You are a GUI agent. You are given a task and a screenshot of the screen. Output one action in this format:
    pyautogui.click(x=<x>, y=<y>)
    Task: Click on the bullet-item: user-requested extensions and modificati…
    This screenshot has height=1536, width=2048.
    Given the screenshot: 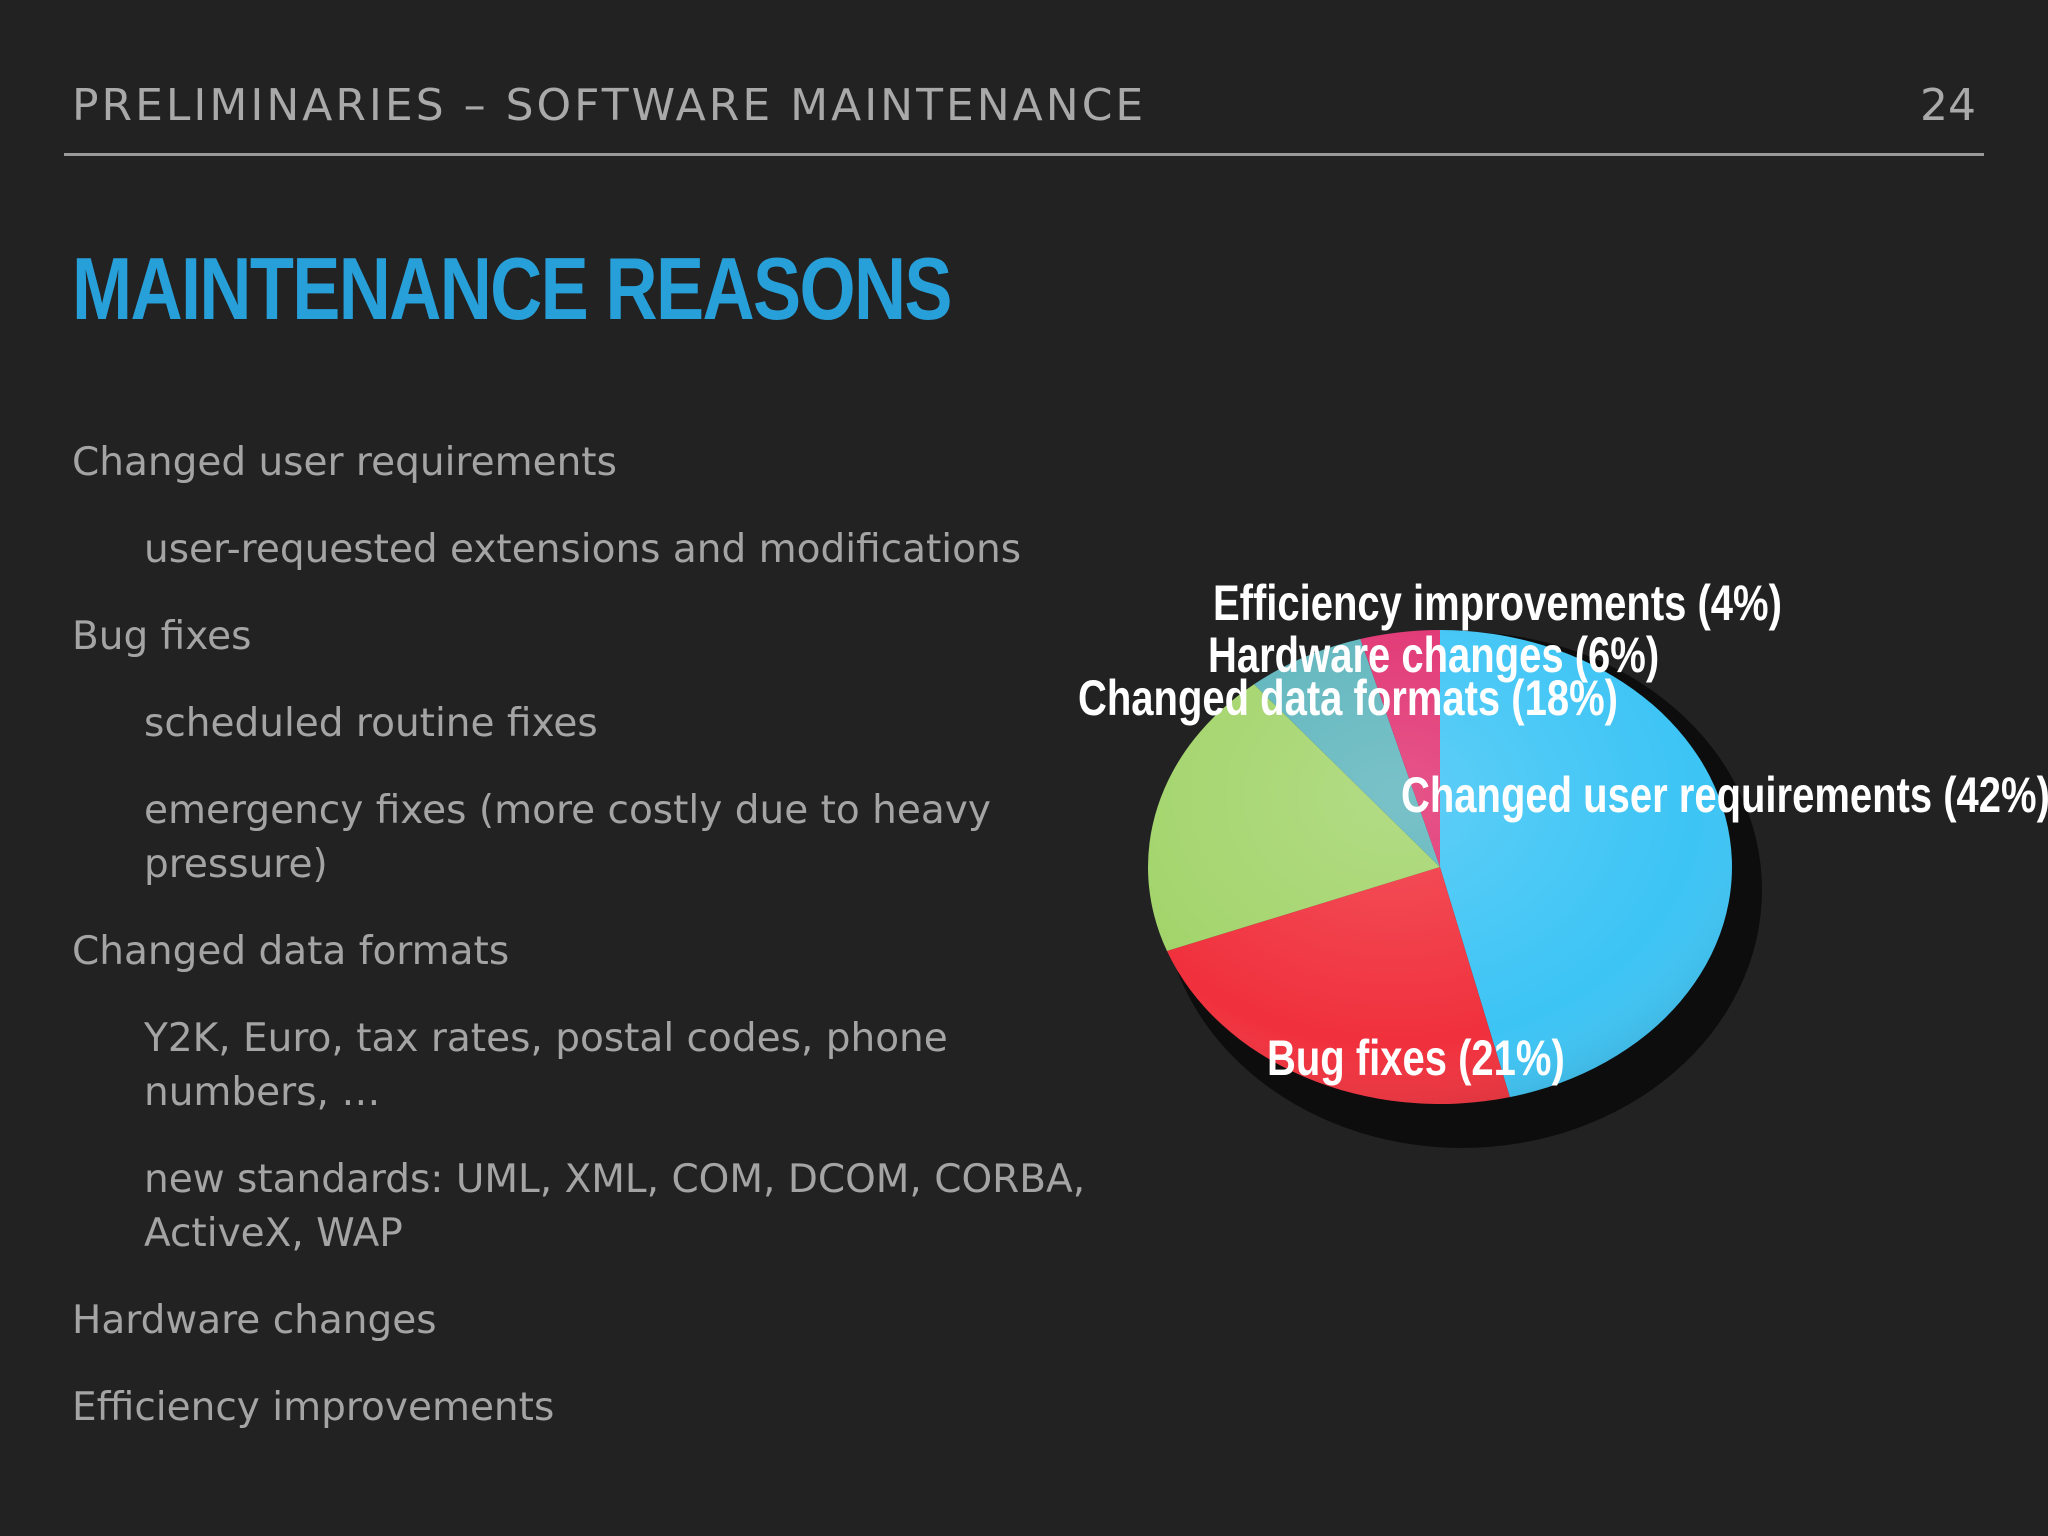 What is the action you would take?
    pyautogui.click(x=583, y=549)
    